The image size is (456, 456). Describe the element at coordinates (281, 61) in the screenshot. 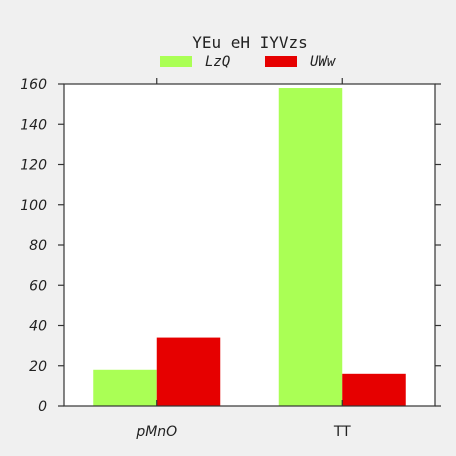

I see `legend-swatch-uww` at that location.